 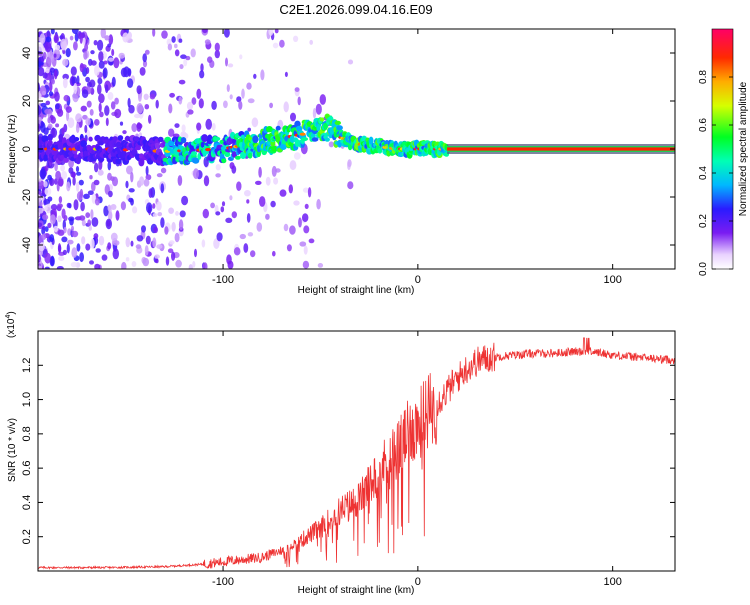 What do you see at coordinates (561, 149) in the screenshot?
I see `spectrogram-carrier-core` at bounding box center [561, 149].